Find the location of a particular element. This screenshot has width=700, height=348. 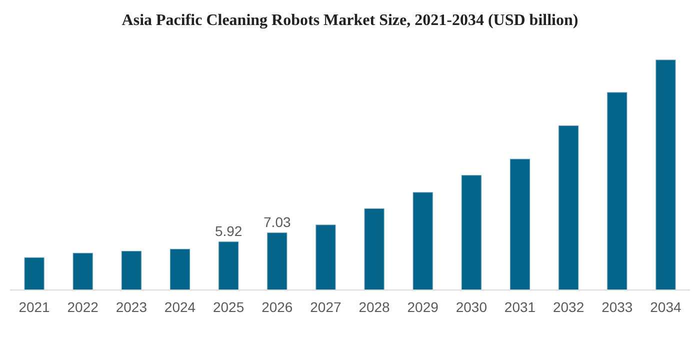

x-tick-label: 2032 is located at coordinates (568, 307).